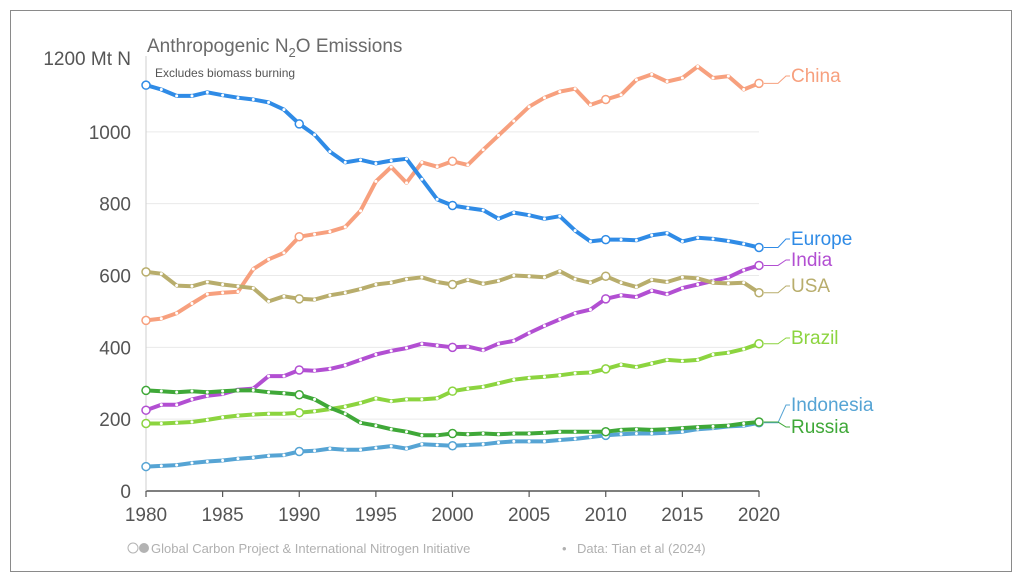 This screenshot has height=585, width=1024. I want to click on cc-license-icon, so click(138, 548).